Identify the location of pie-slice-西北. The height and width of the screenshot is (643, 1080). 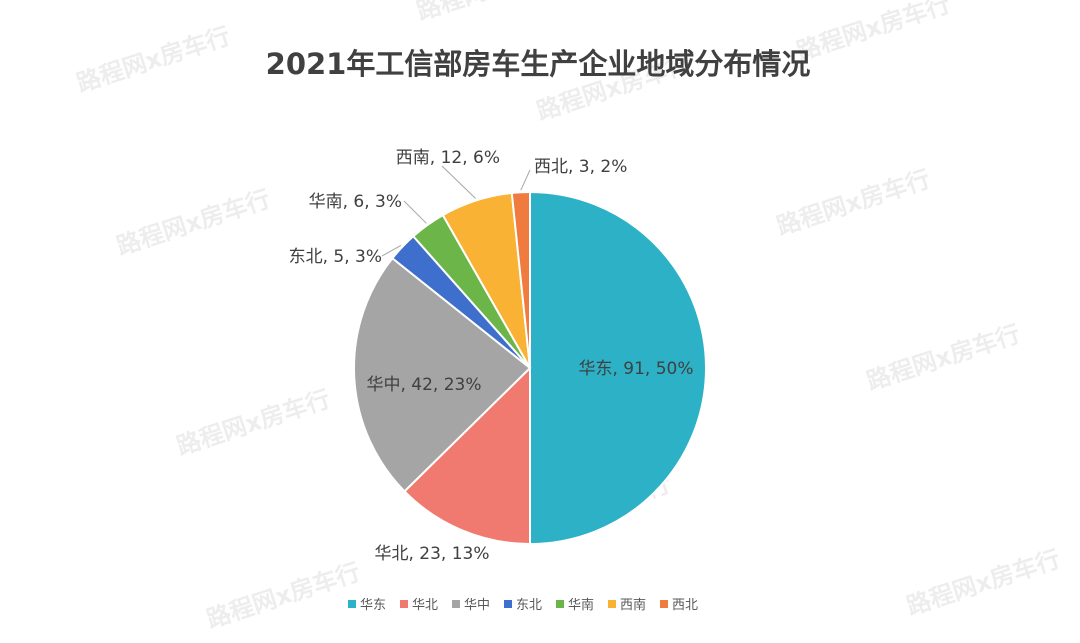
(520, 279).